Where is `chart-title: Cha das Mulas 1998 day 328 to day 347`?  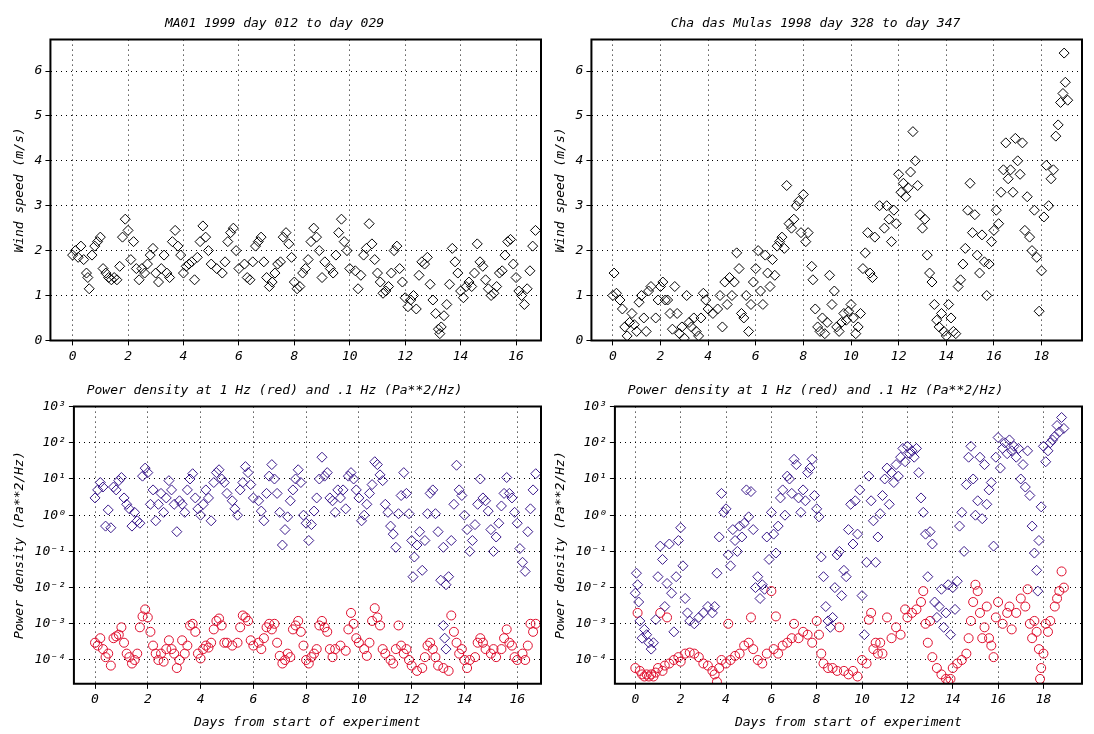
chart-title: Cha das Mulas 1998 day 328 to day 347 is located at coordinates (815, 23).